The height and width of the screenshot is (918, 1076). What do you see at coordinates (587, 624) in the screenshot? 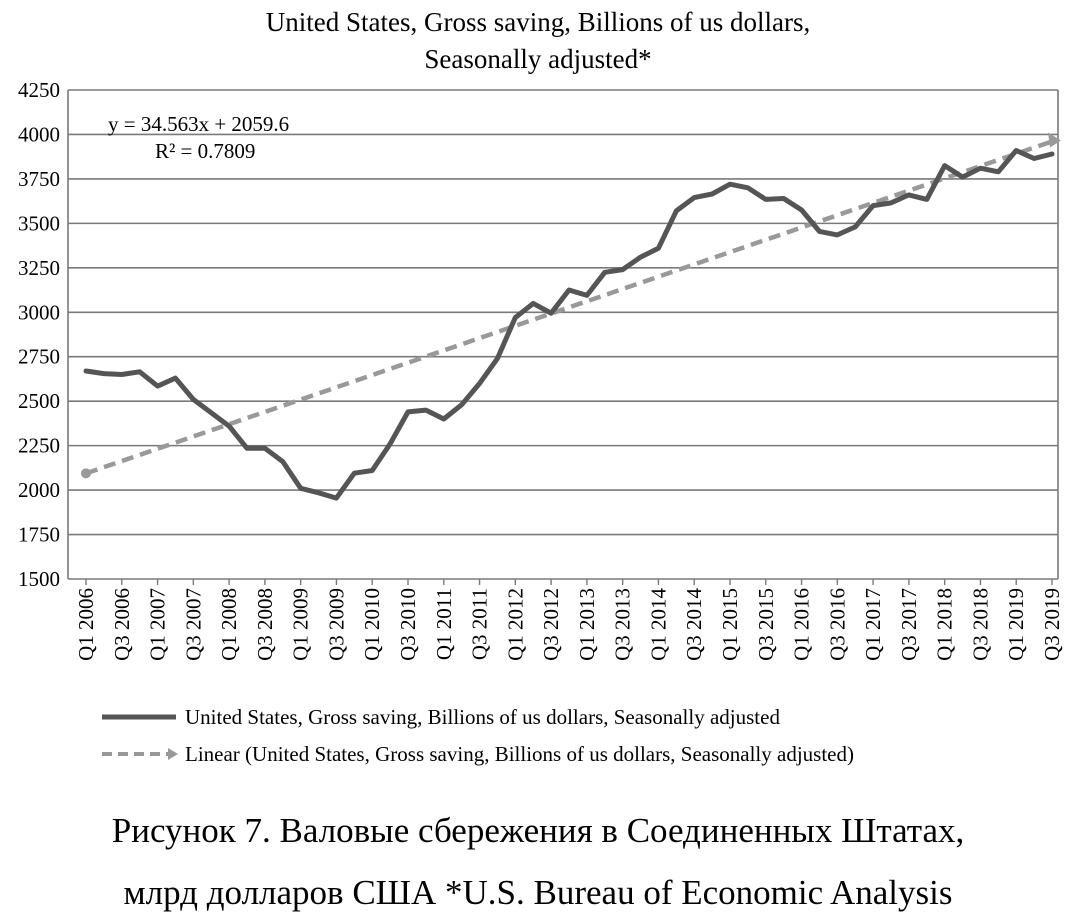
I see `x-tick-label-14: Q1 2013` at bounding box center [587, 624].